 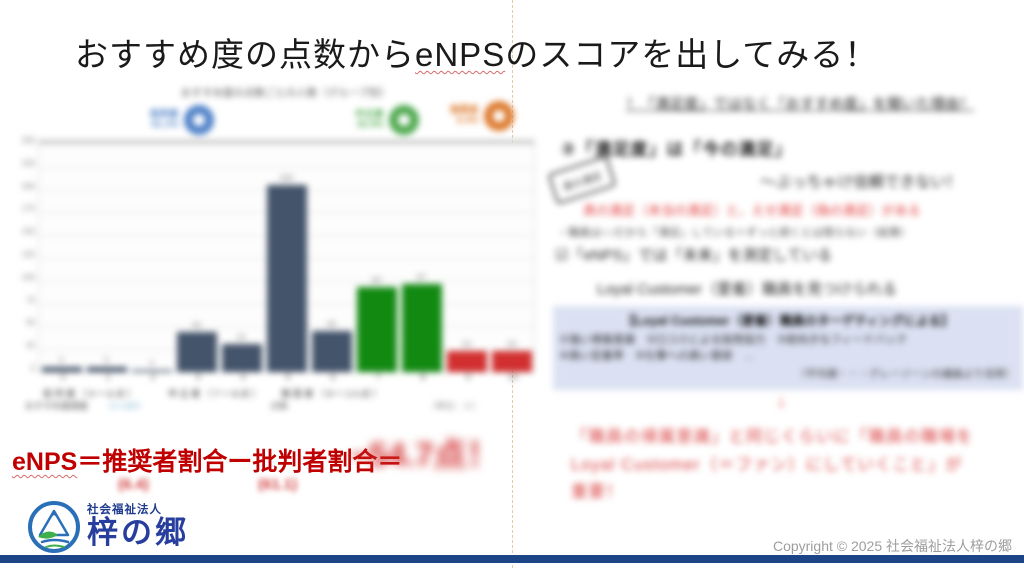 I want to click on title-enps: eNPS, so click(x=460, y=54).